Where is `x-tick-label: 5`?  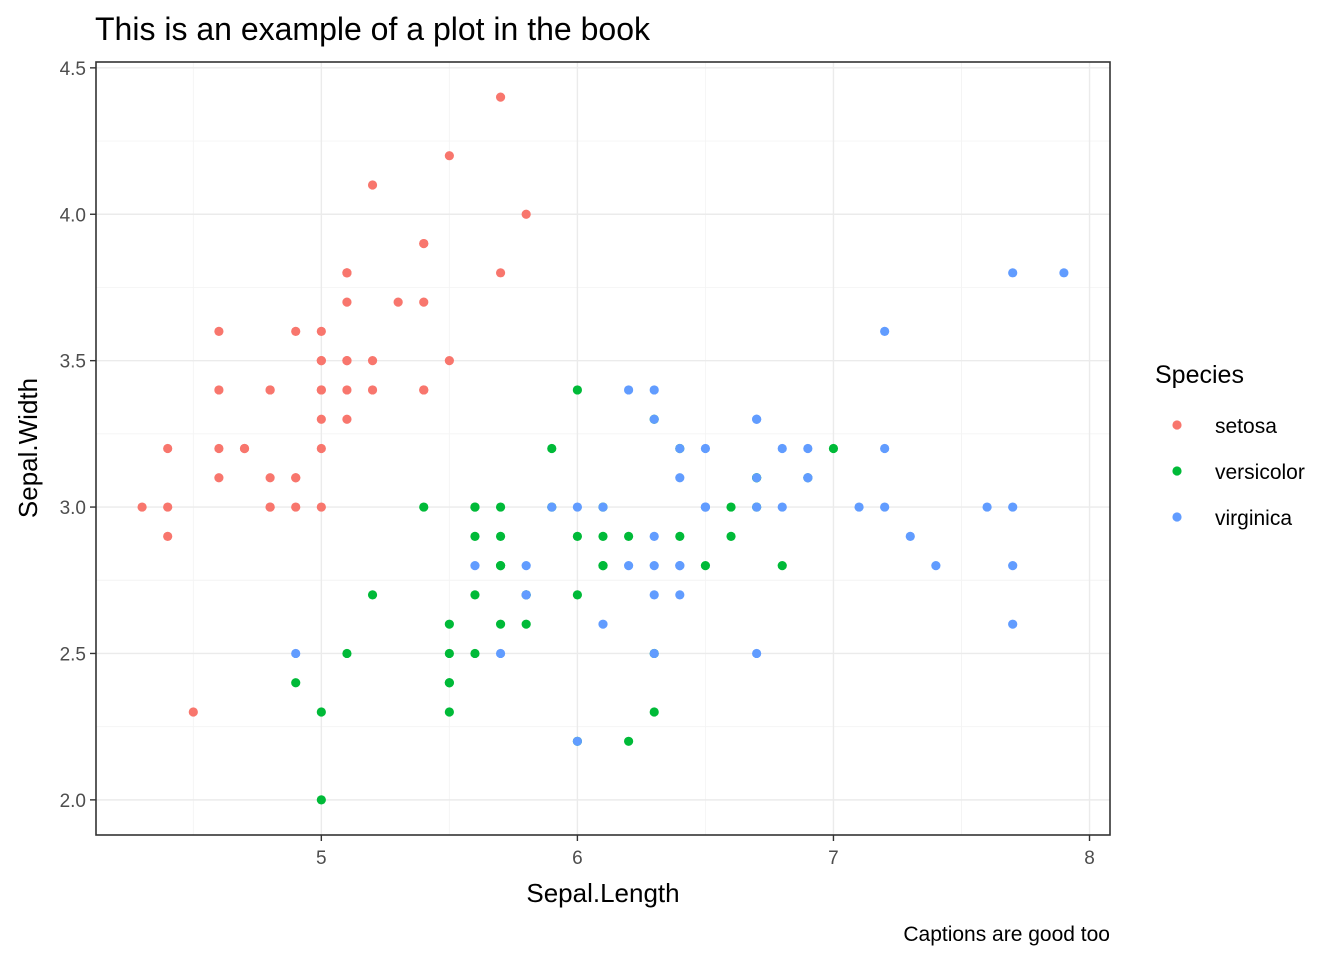 x-tick-label: 5 is located at coordinates (321, 858).